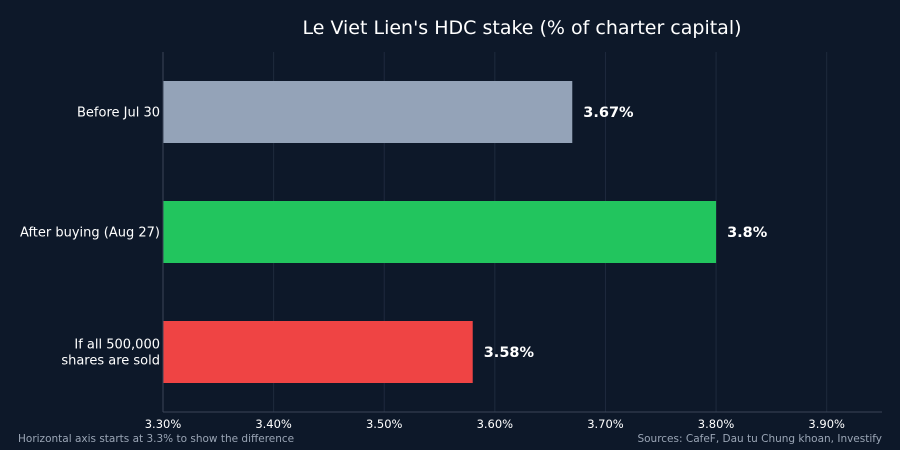 This screenshot has height=450, width=900. I want to click on data-label: 3.58%, so click(509, 353).